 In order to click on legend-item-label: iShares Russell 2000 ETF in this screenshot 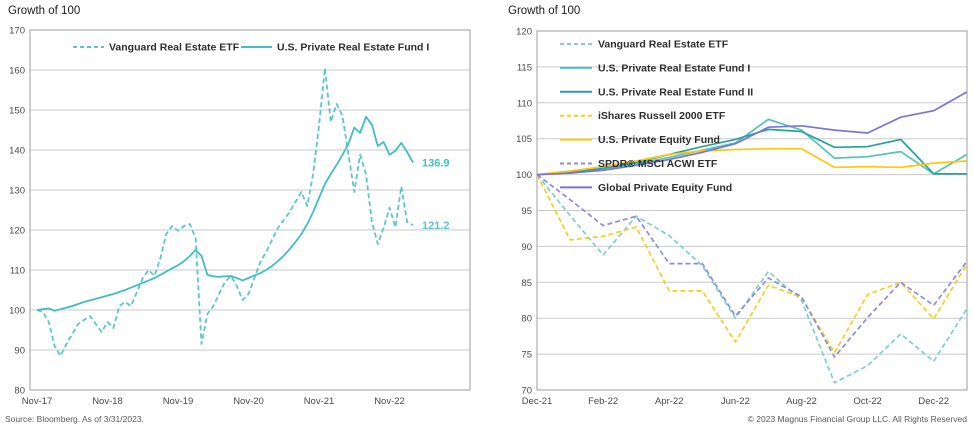, I will do `click(662, 116)`.